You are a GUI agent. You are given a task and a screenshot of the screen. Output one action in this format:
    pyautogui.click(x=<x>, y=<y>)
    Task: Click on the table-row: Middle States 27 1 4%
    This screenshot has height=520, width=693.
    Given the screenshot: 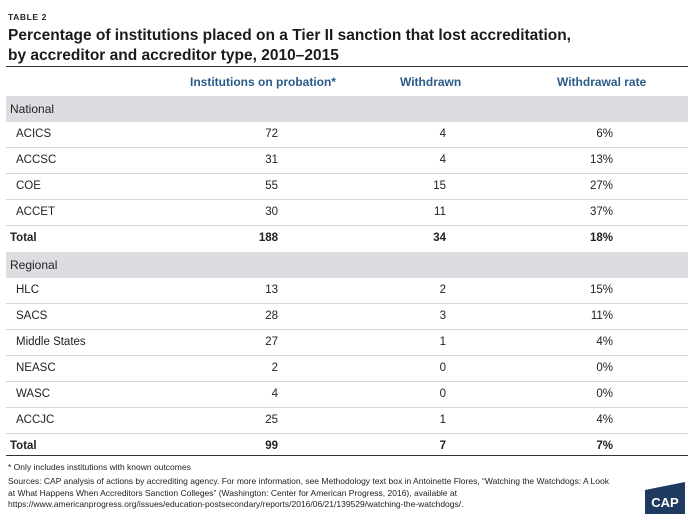 What is the action you would take?
    pyautogui.click(x=347, y=343)
    